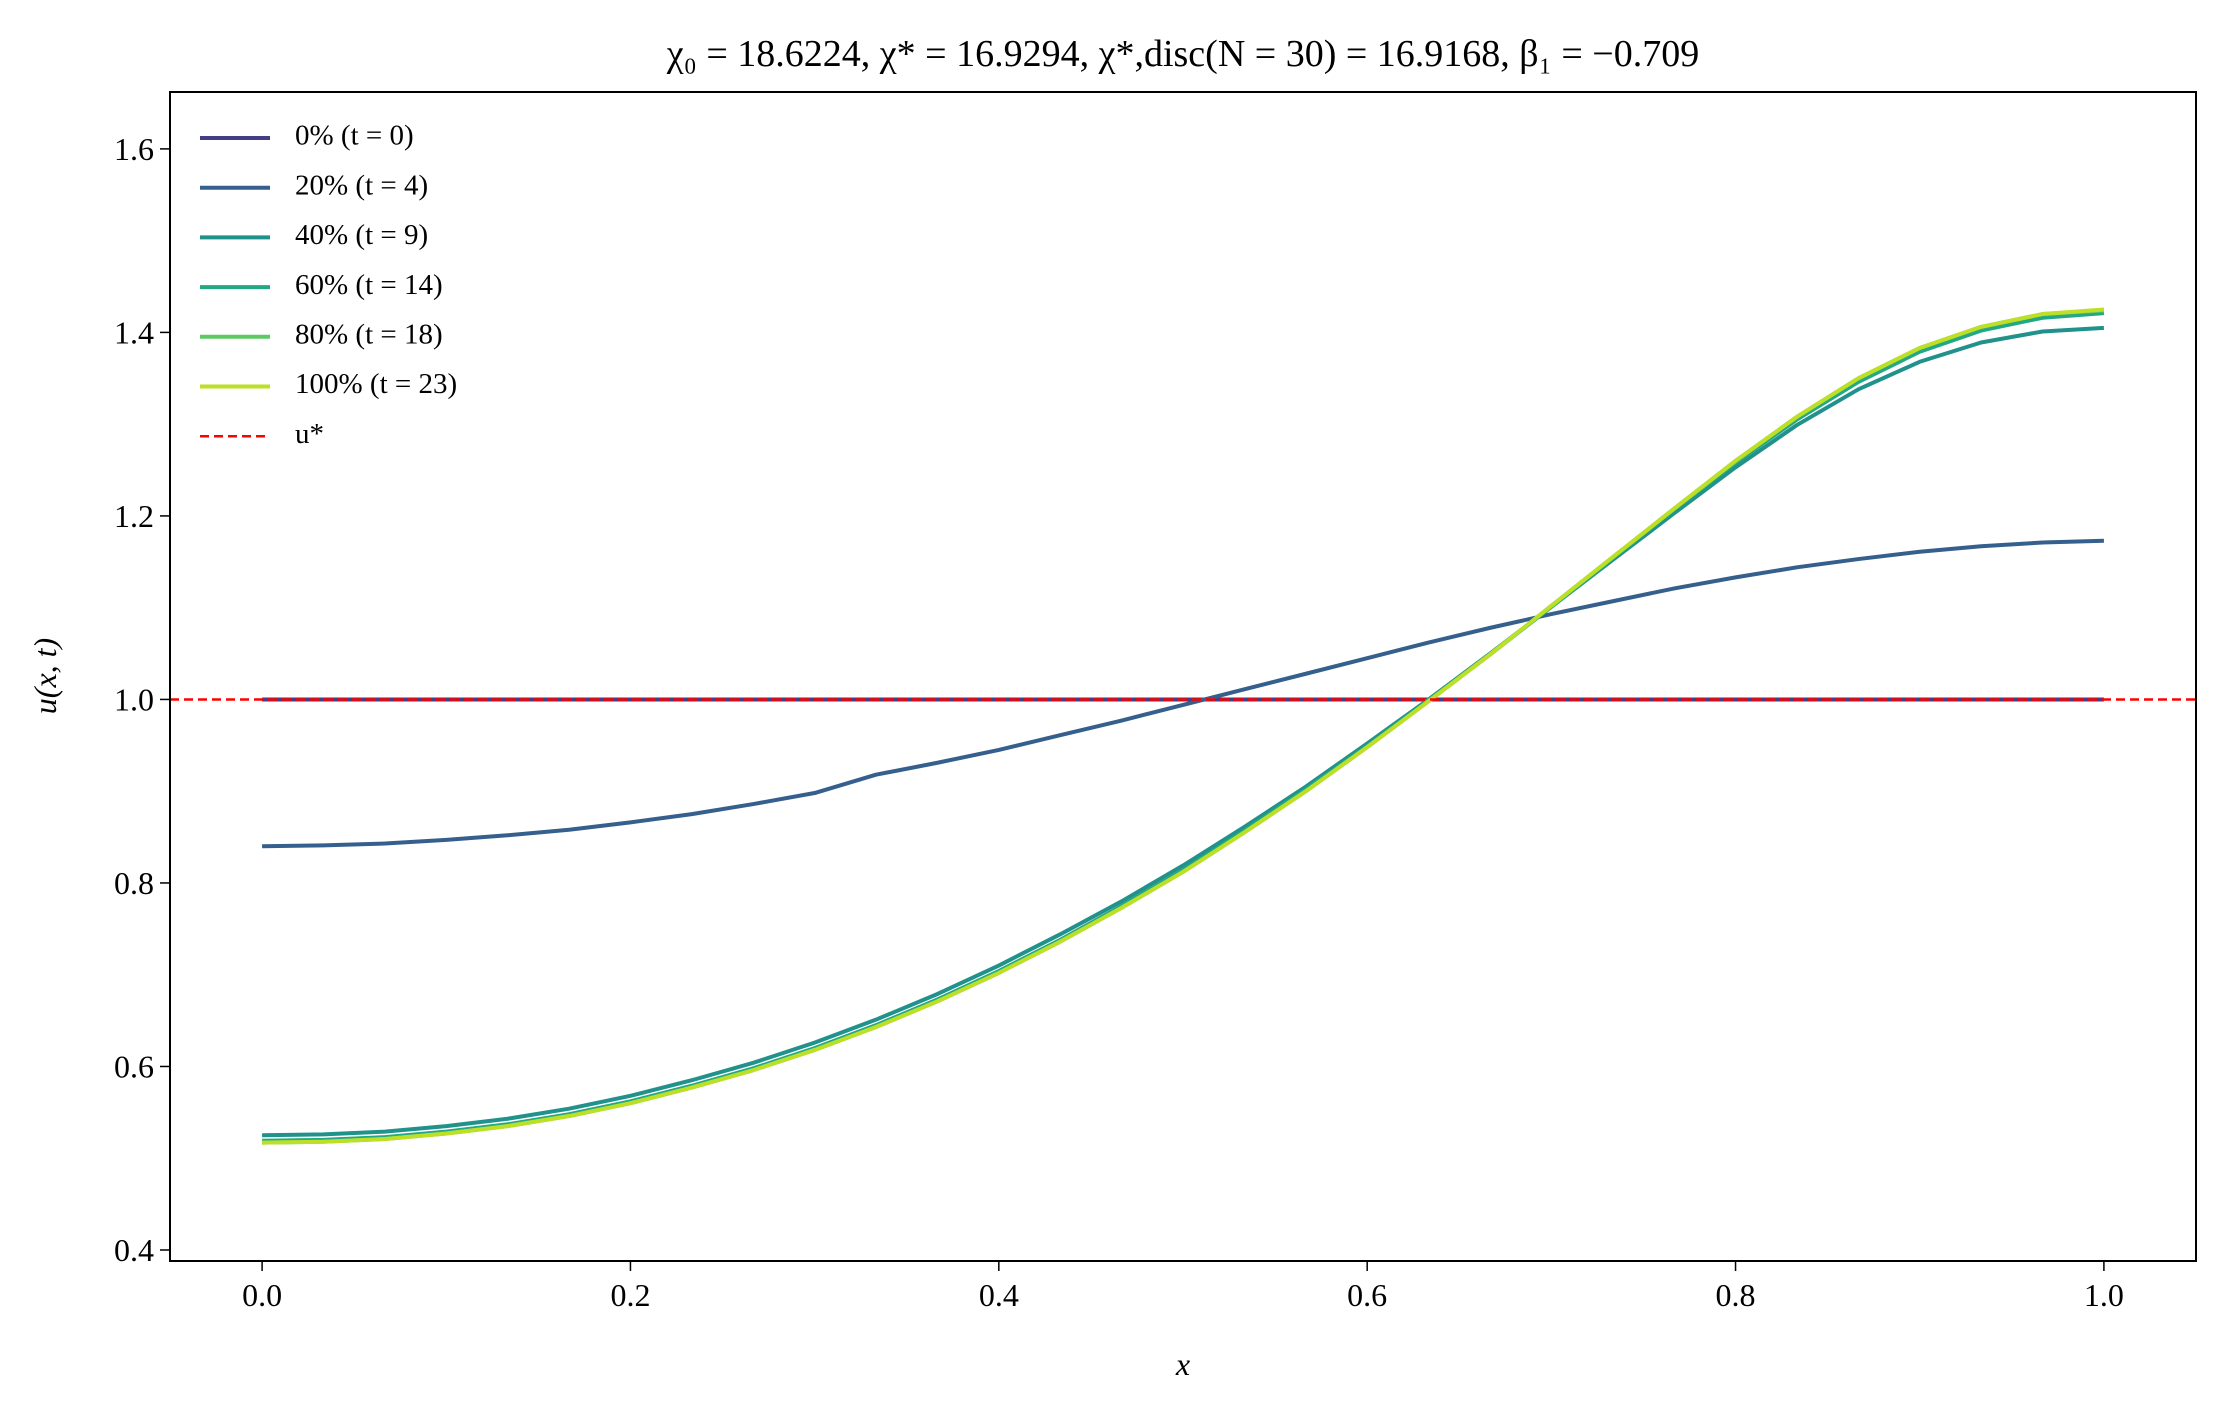 The width and height of the screenshot is (2220, 1414). Describe the element at coordinates (354, 136) in the screenshot. I see `legend-label: 0% (t = 0)` at that location.